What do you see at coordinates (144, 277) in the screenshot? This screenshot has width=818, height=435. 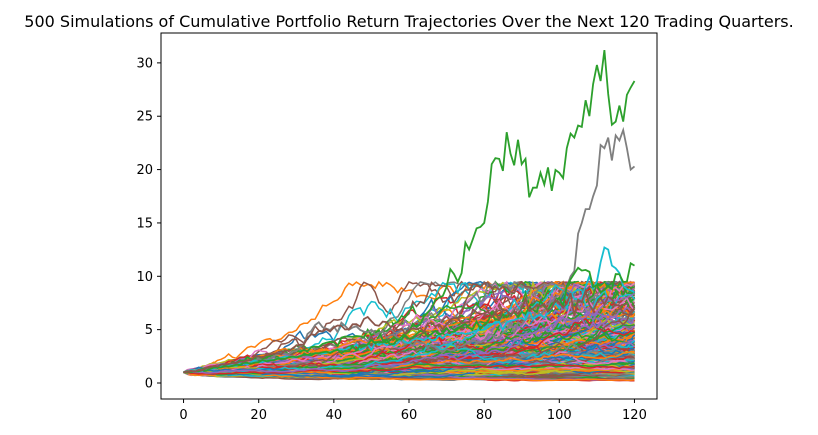 I see `y-tick-label: 10` at bounding box center [144, 277].